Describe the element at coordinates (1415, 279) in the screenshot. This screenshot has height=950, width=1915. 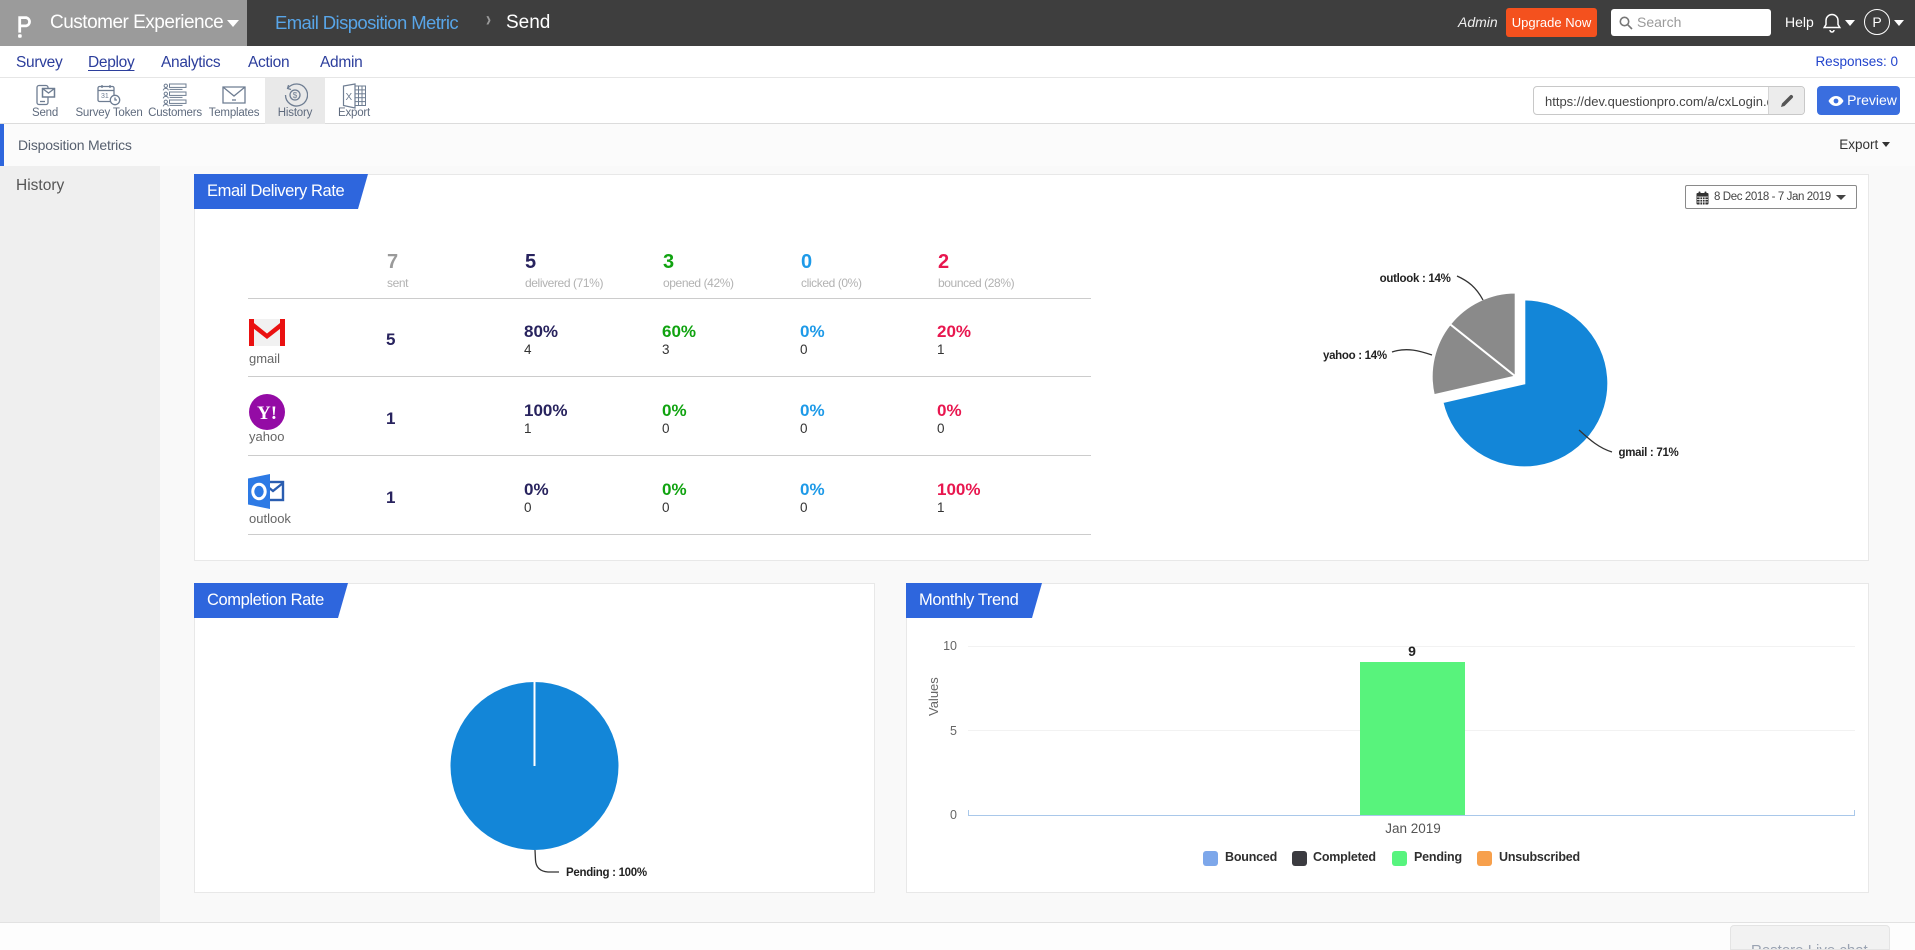
I see `svg-text: outlook : 14%` at that location.